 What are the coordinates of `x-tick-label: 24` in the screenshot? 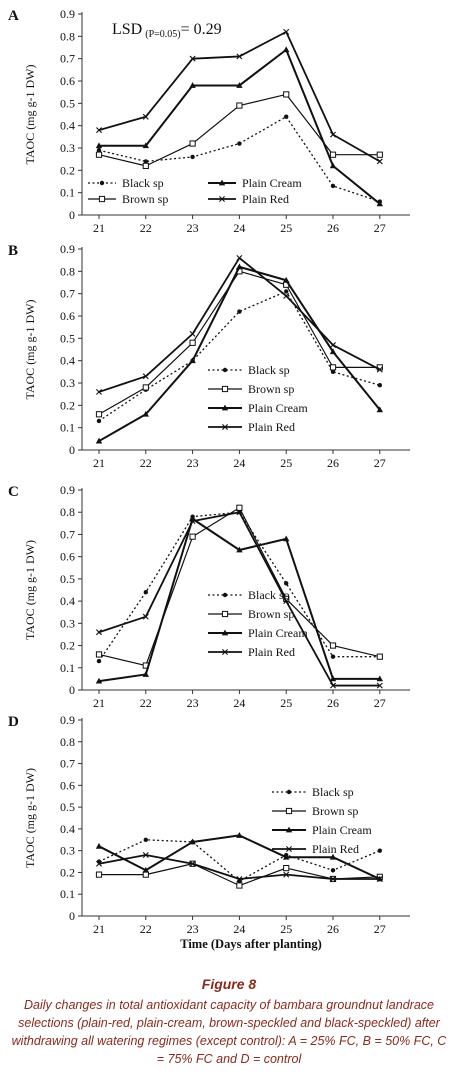 It's located at (239, 929).